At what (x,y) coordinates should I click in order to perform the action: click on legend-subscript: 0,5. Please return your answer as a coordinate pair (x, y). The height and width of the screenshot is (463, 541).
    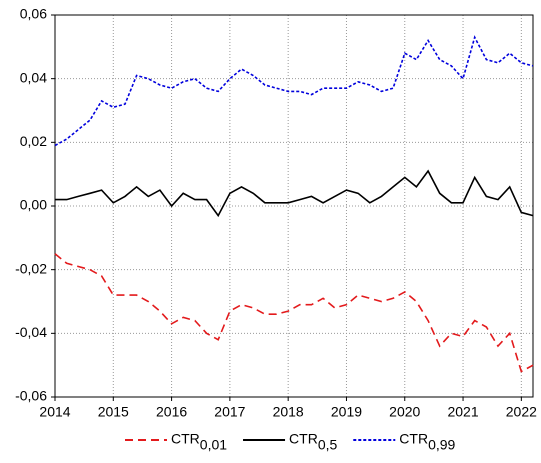
    Looking at the image, I should click on (328, 445).